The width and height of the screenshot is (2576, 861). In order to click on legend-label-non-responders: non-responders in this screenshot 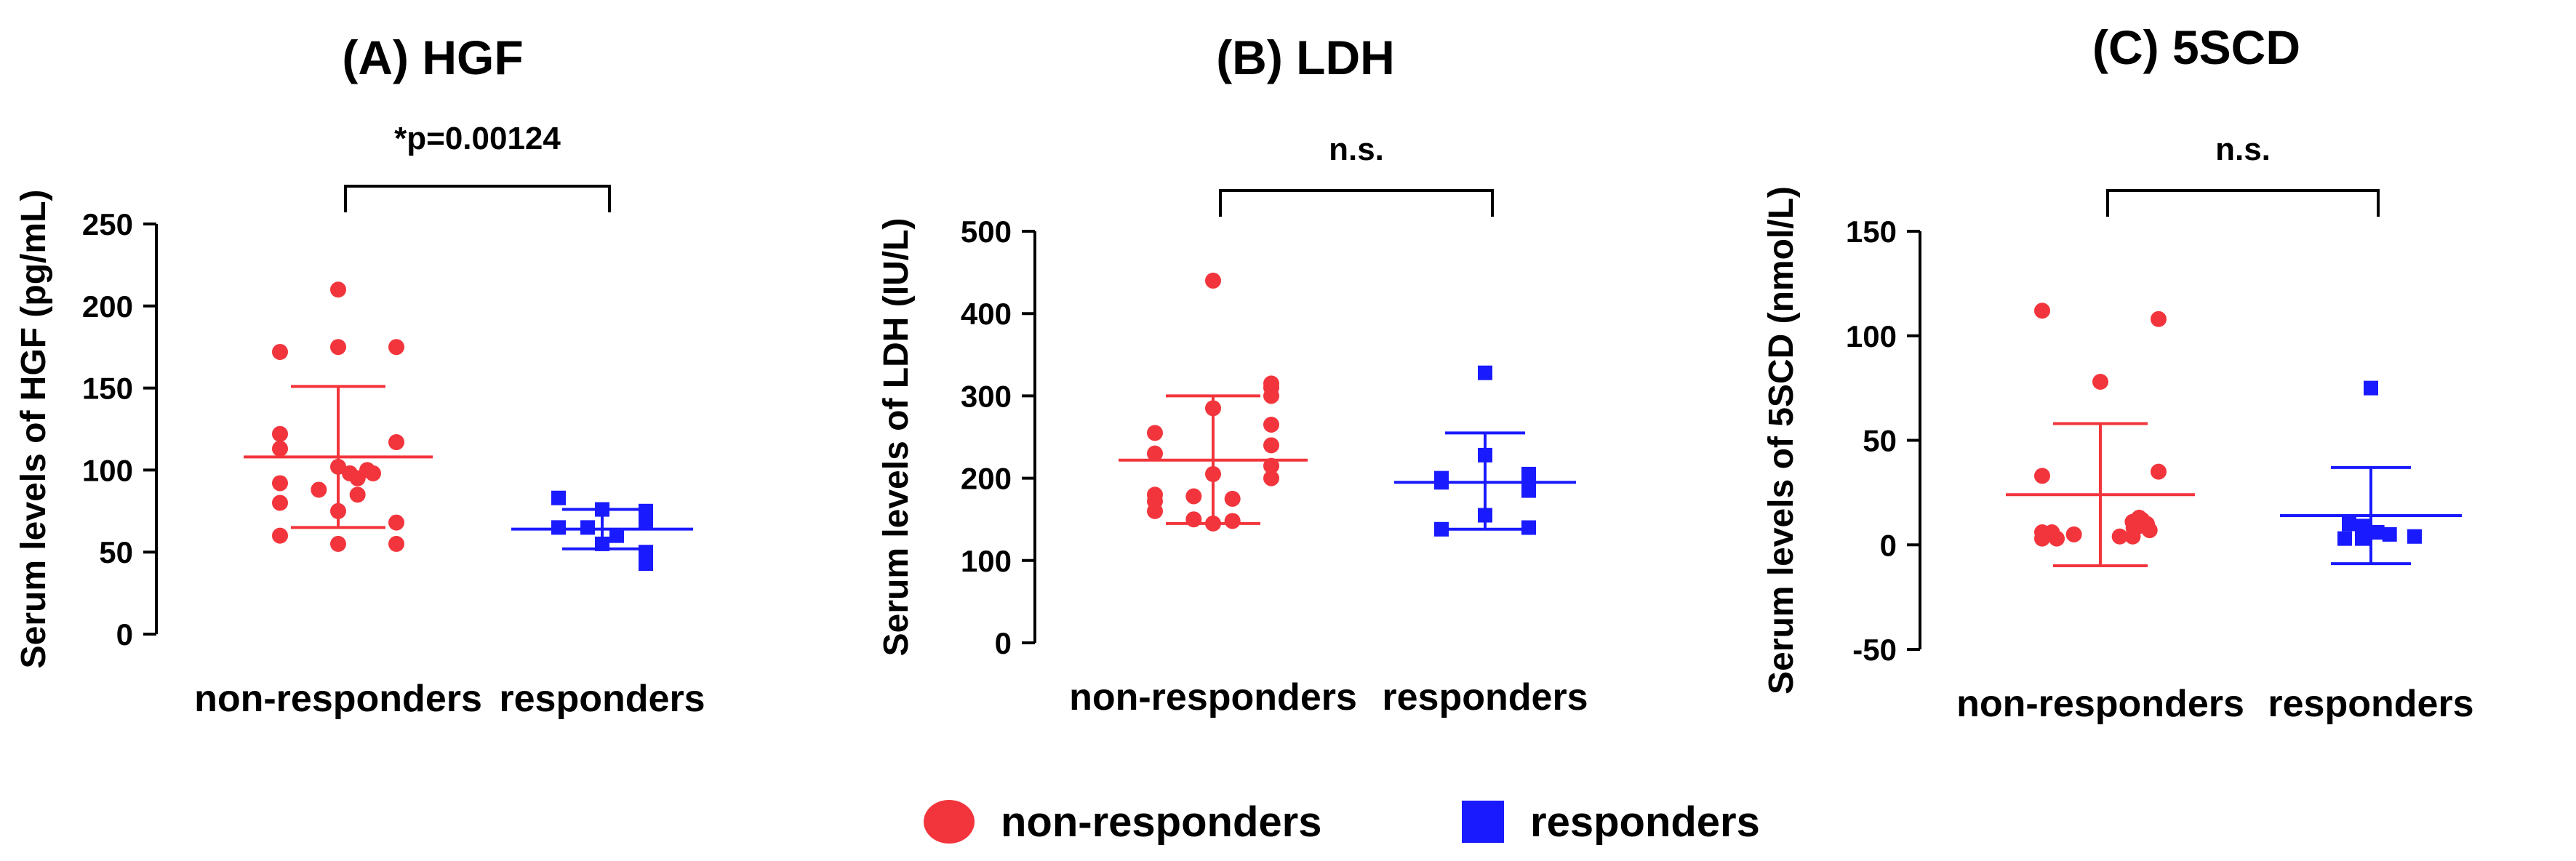, I will do `click(1161, 822)`.